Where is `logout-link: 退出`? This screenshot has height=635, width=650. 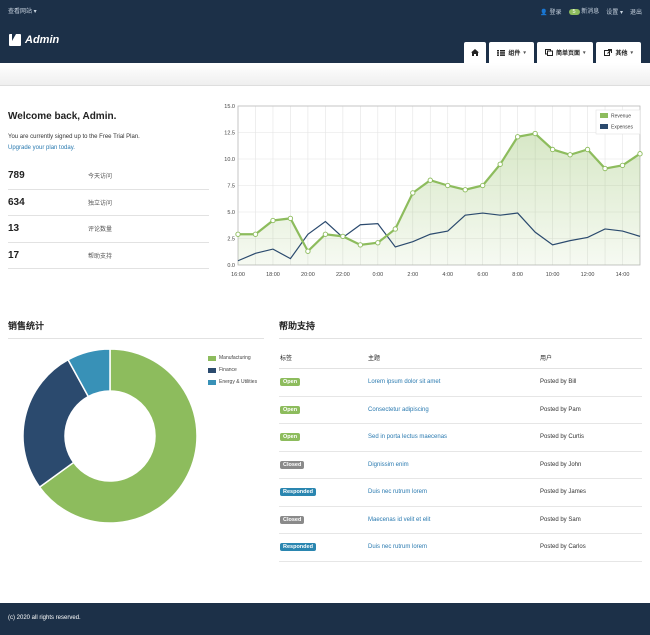
logout-link: 退出 is located at coordinates (635, 12).